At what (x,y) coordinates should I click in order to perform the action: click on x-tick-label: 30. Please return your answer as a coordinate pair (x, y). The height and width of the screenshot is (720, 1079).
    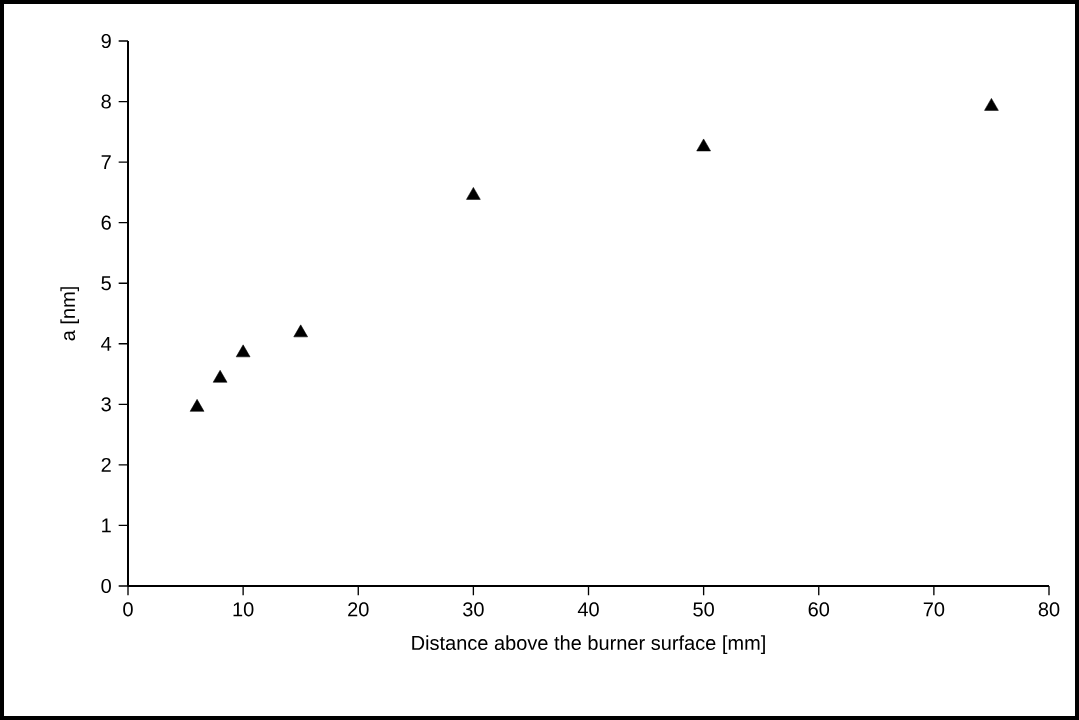
    Looking at the image, I should click on (473, 609).